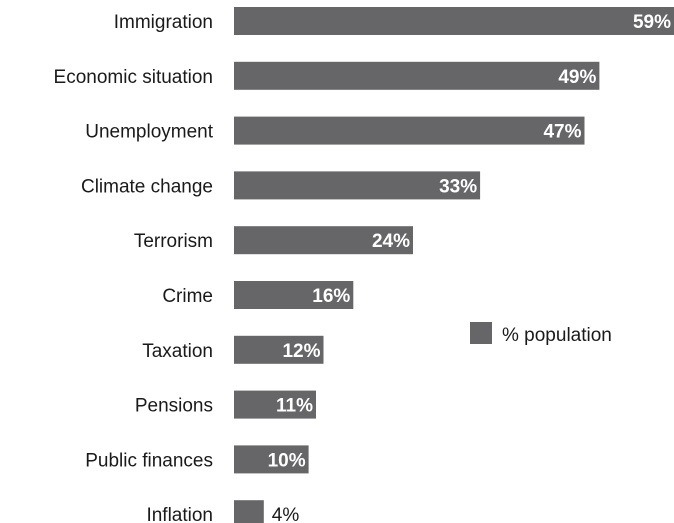 This screenshot has width=674, height=523. I want to click on category-label: Climate change, so click(147, 186).